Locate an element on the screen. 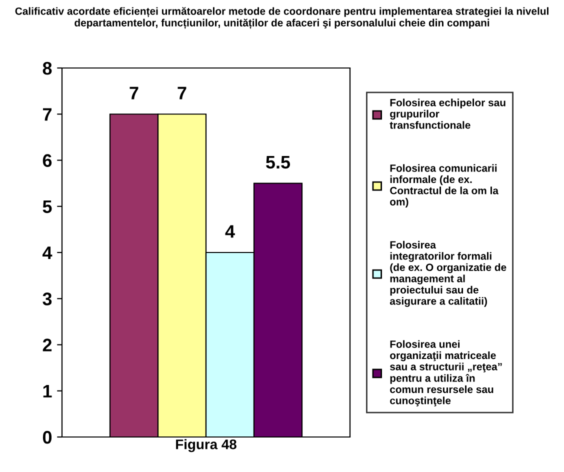 This screenshot has width=564, height=472. y-tick-label: 0 is located at coordinates (47, 437).